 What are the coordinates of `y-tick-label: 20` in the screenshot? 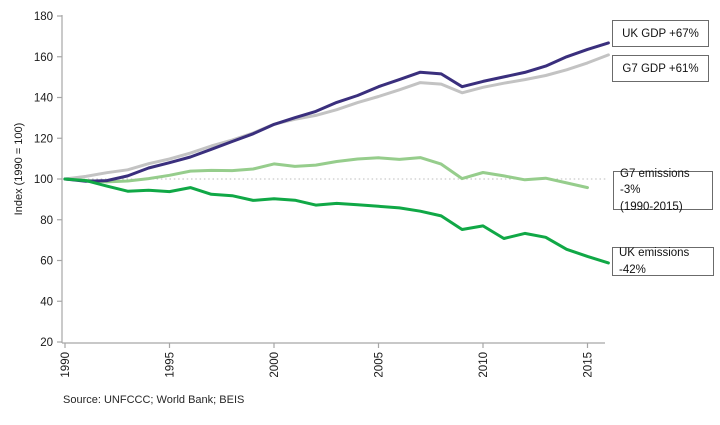 It's located at (46, 343).